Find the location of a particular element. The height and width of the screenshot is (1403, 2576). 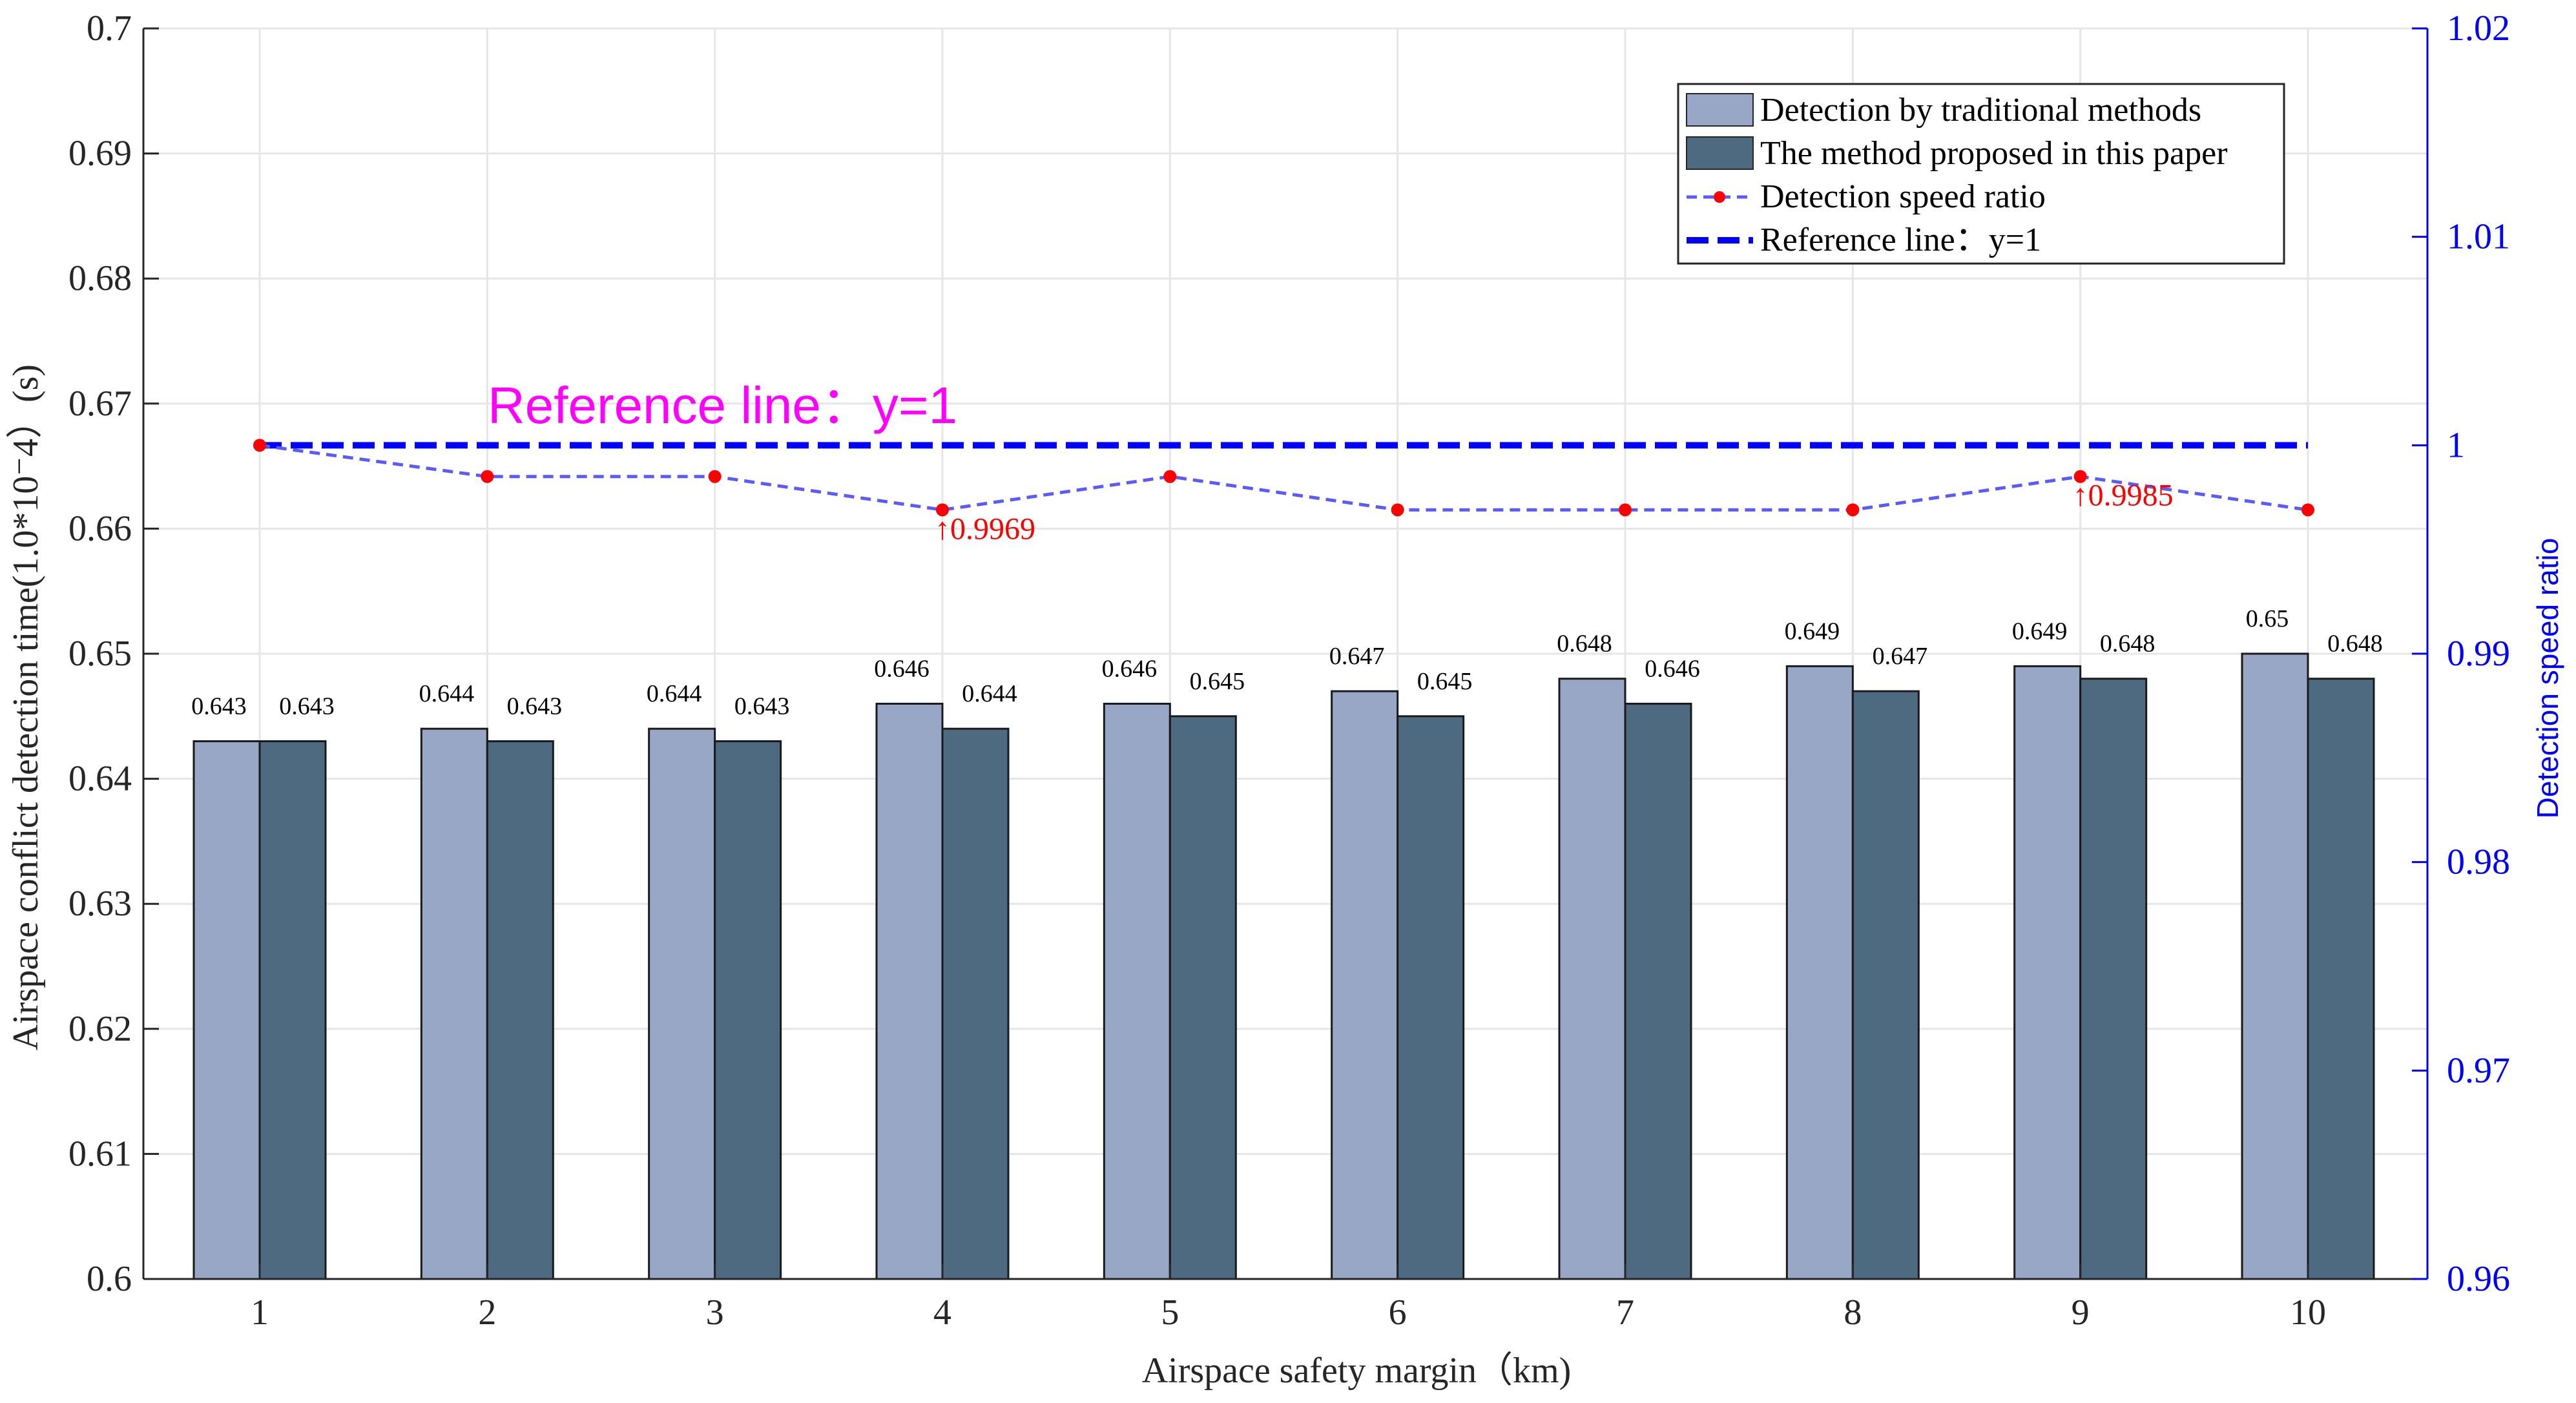

legend-label-ratio: Detection speed ratio is located at coordinates (1903, 197).